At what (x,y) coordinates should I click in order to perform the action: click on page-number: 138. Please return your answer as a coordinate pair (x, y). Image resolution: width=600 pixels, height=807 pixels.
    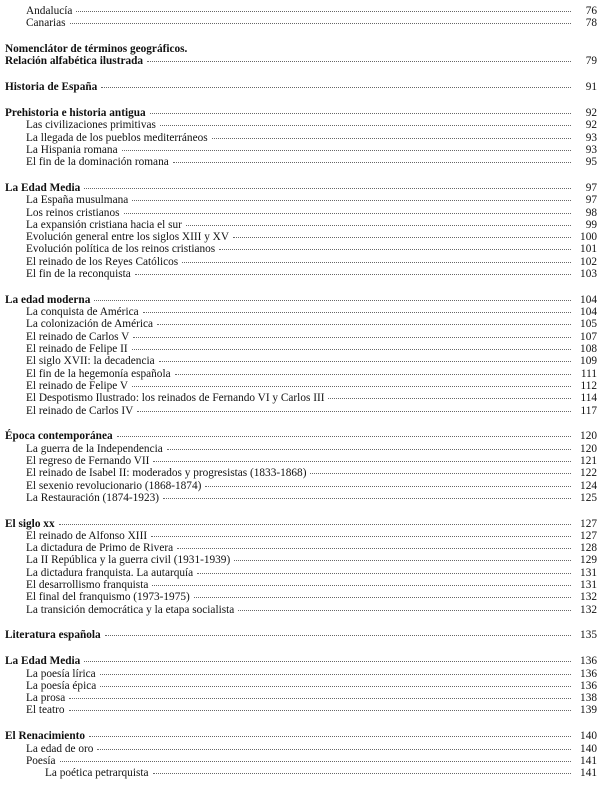
    Looking at the image, I should click on (588, 698).